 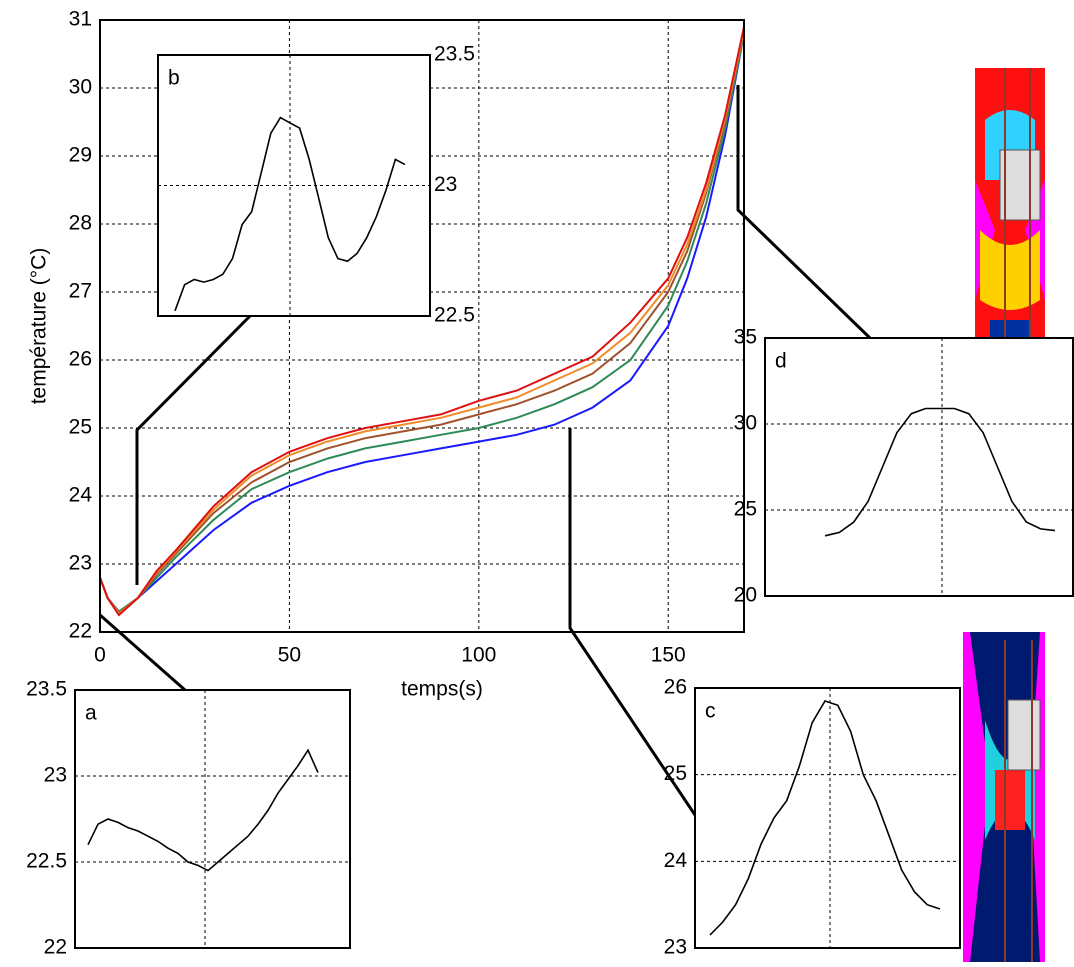 I want to click on x-axis-label: temps(s), so click(x=442, y=689).